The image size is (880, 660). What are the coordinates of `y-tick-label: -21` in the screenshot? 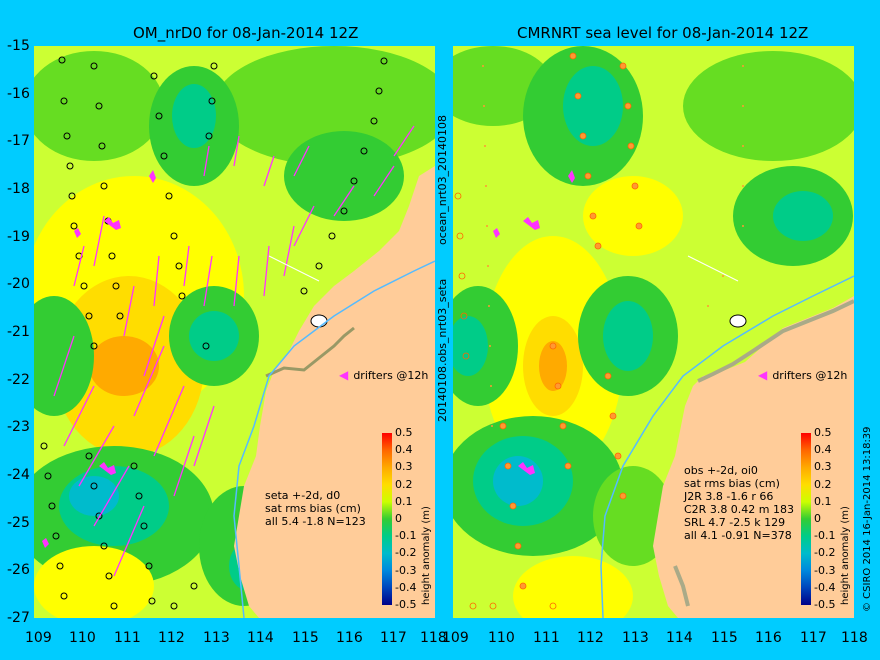 It's located at (18, 332).